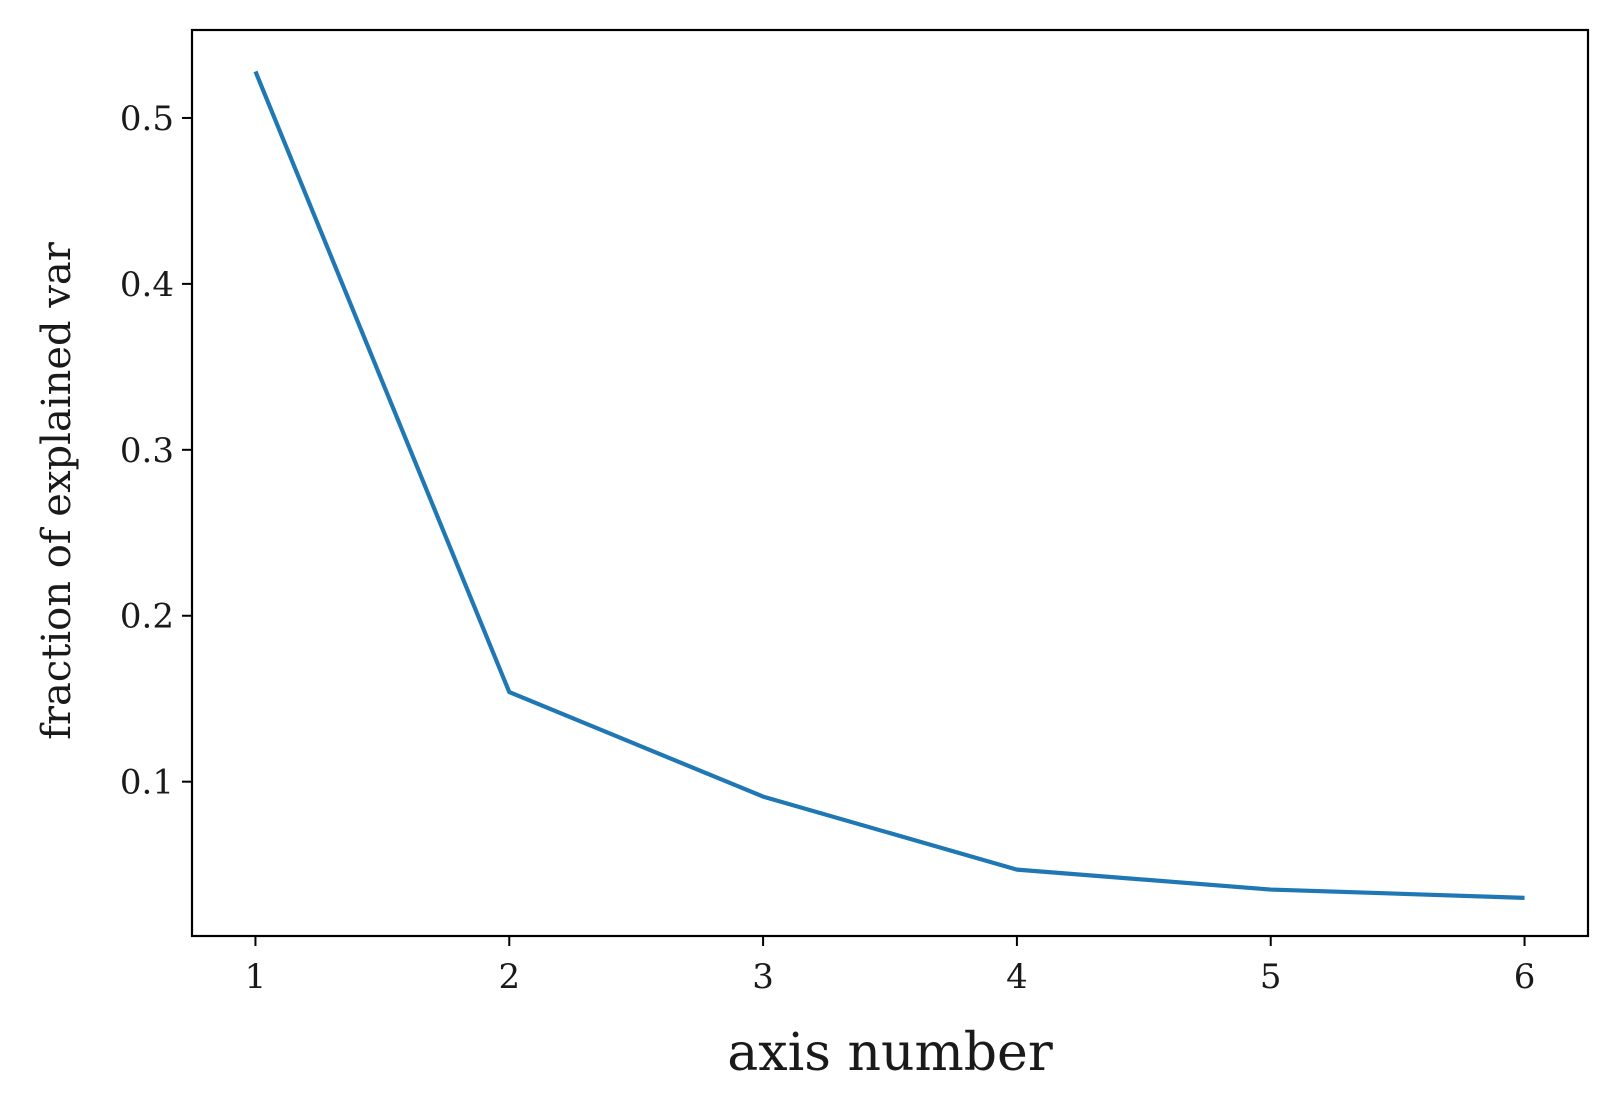 The image size is (1616, 1114). Describe the element at coordinates (1525, 977) in the screenshot. I see `x-tick-label: 6` at that location.